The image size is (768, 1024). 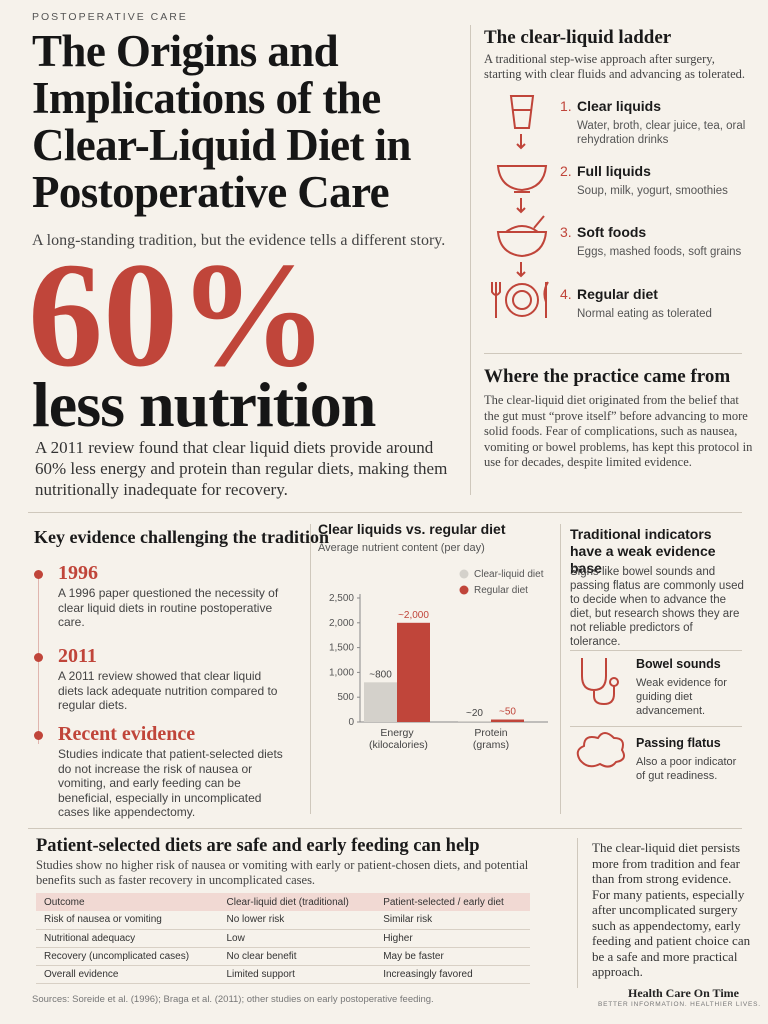 I want to click on y-tick-label: 0, so click(x=351, y=722).